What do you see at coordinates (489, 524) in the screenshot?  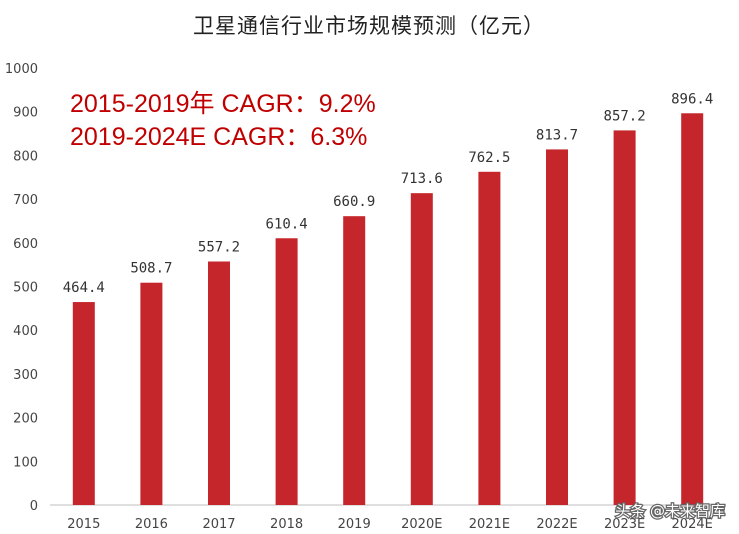 I see `x-tick-label: 2021E` at bounding box center [489, 524].